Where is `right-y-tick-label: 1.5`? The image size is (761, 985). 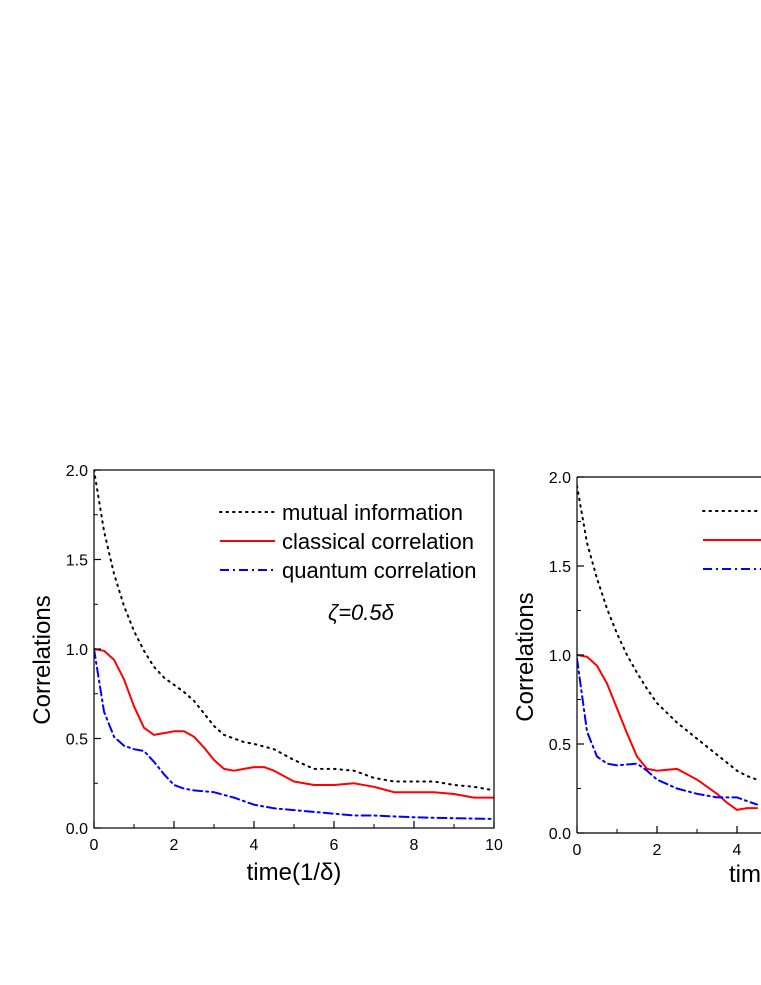 right-y-tick-label: 1.5 is located at coordinates (560, 567).